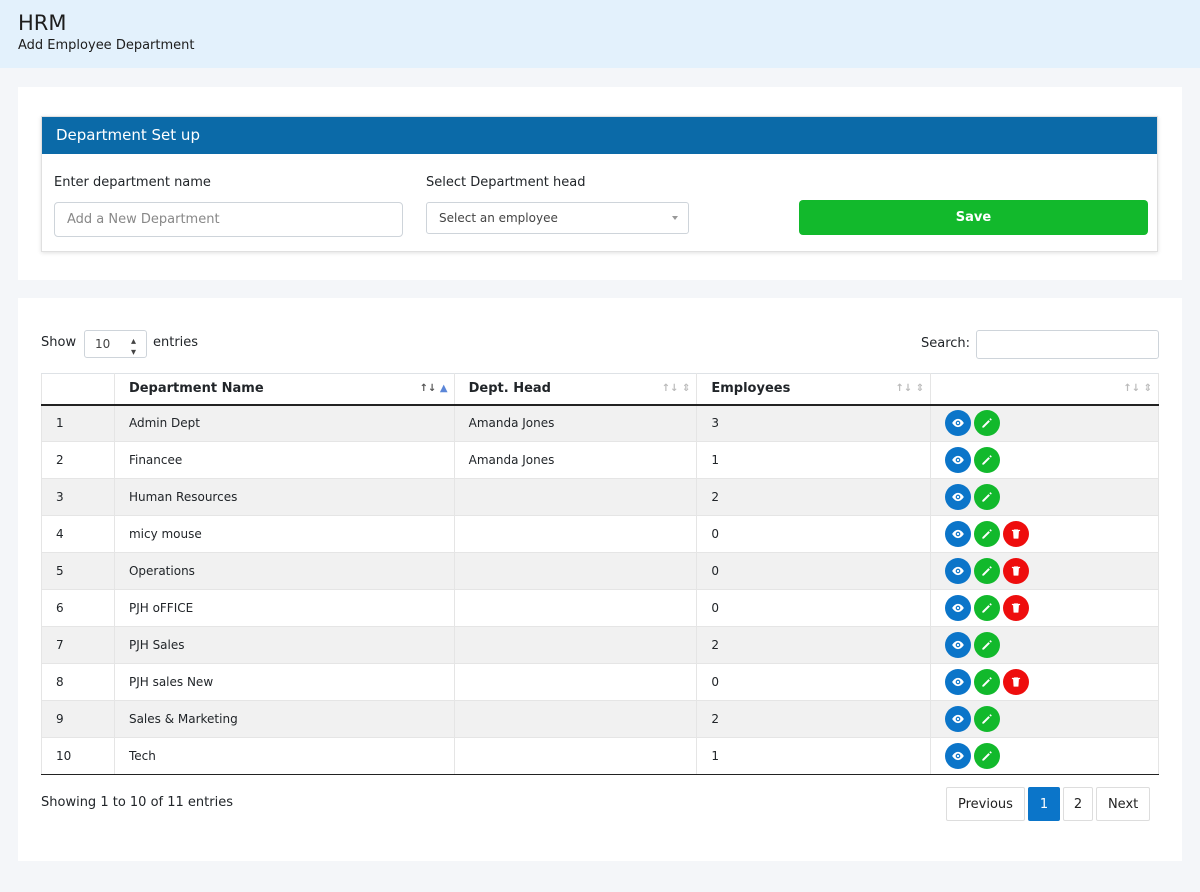 Image resolution: width=1200 pixels, height=892 pixels. What do you see at coordinates (1044, 389) in the screenshot?
I see `col-actions: ↑↓ ⇕` at bounding box center [1044, 389].